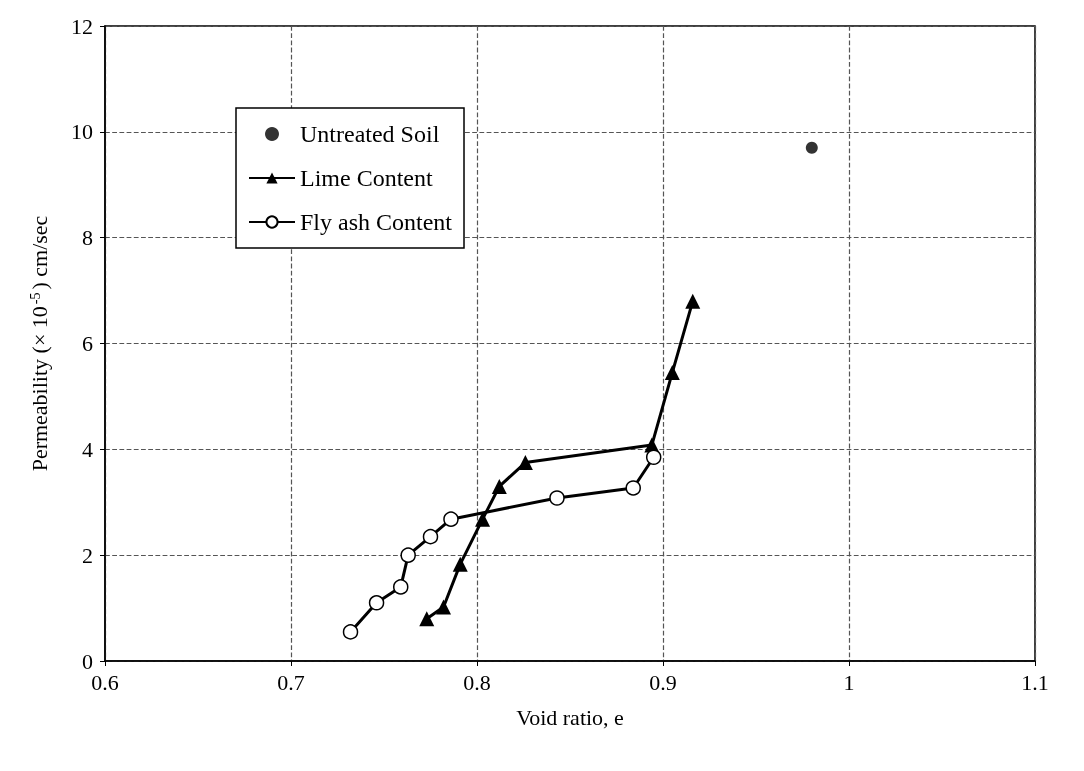 The height and width of the screenshot is (771, 1084). Describe the element at coordinates (87, 343) in the screenshot. I see `y-tick-label: 6` at that location.